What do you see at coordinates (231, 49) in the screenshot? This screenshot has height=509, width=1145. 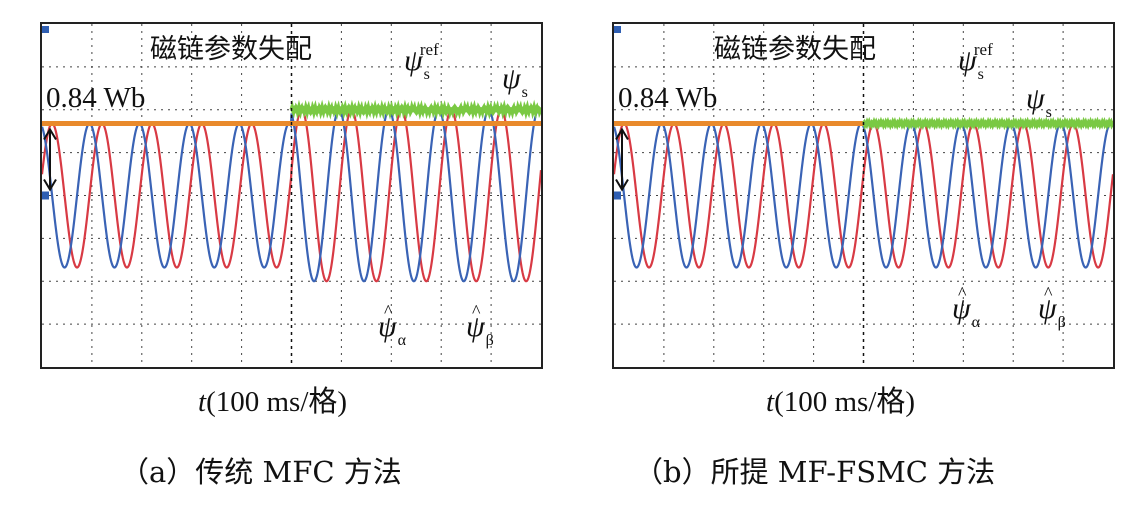 I see `mismatch-title-a: 磁链参数失配` at bounding box center [231, 49].